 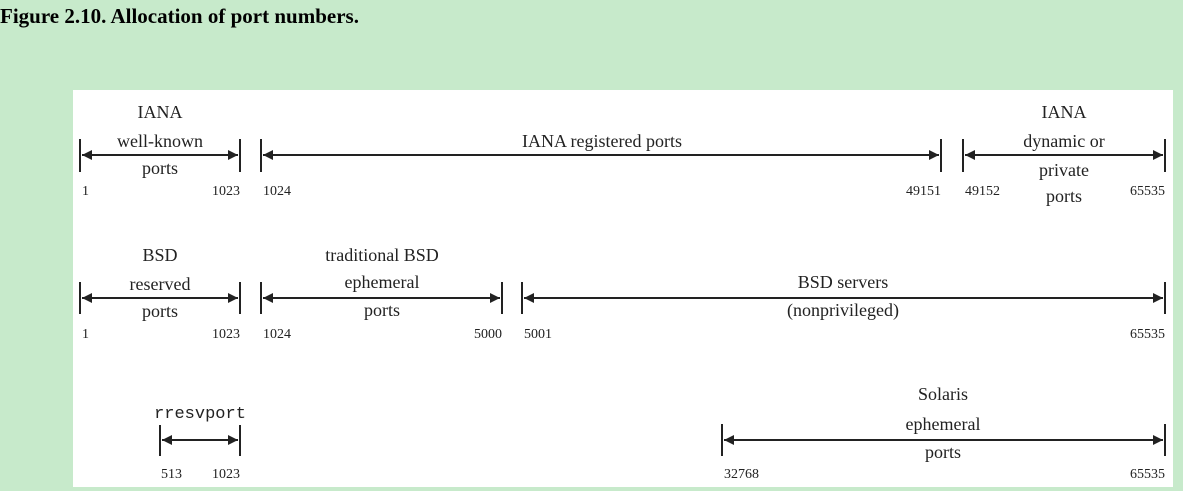 What do you see at coordinates (382, 282) in the screenshot?
I see `bsd-ephemeral-label-2: ephemeral` at bounding box center [382, 282].